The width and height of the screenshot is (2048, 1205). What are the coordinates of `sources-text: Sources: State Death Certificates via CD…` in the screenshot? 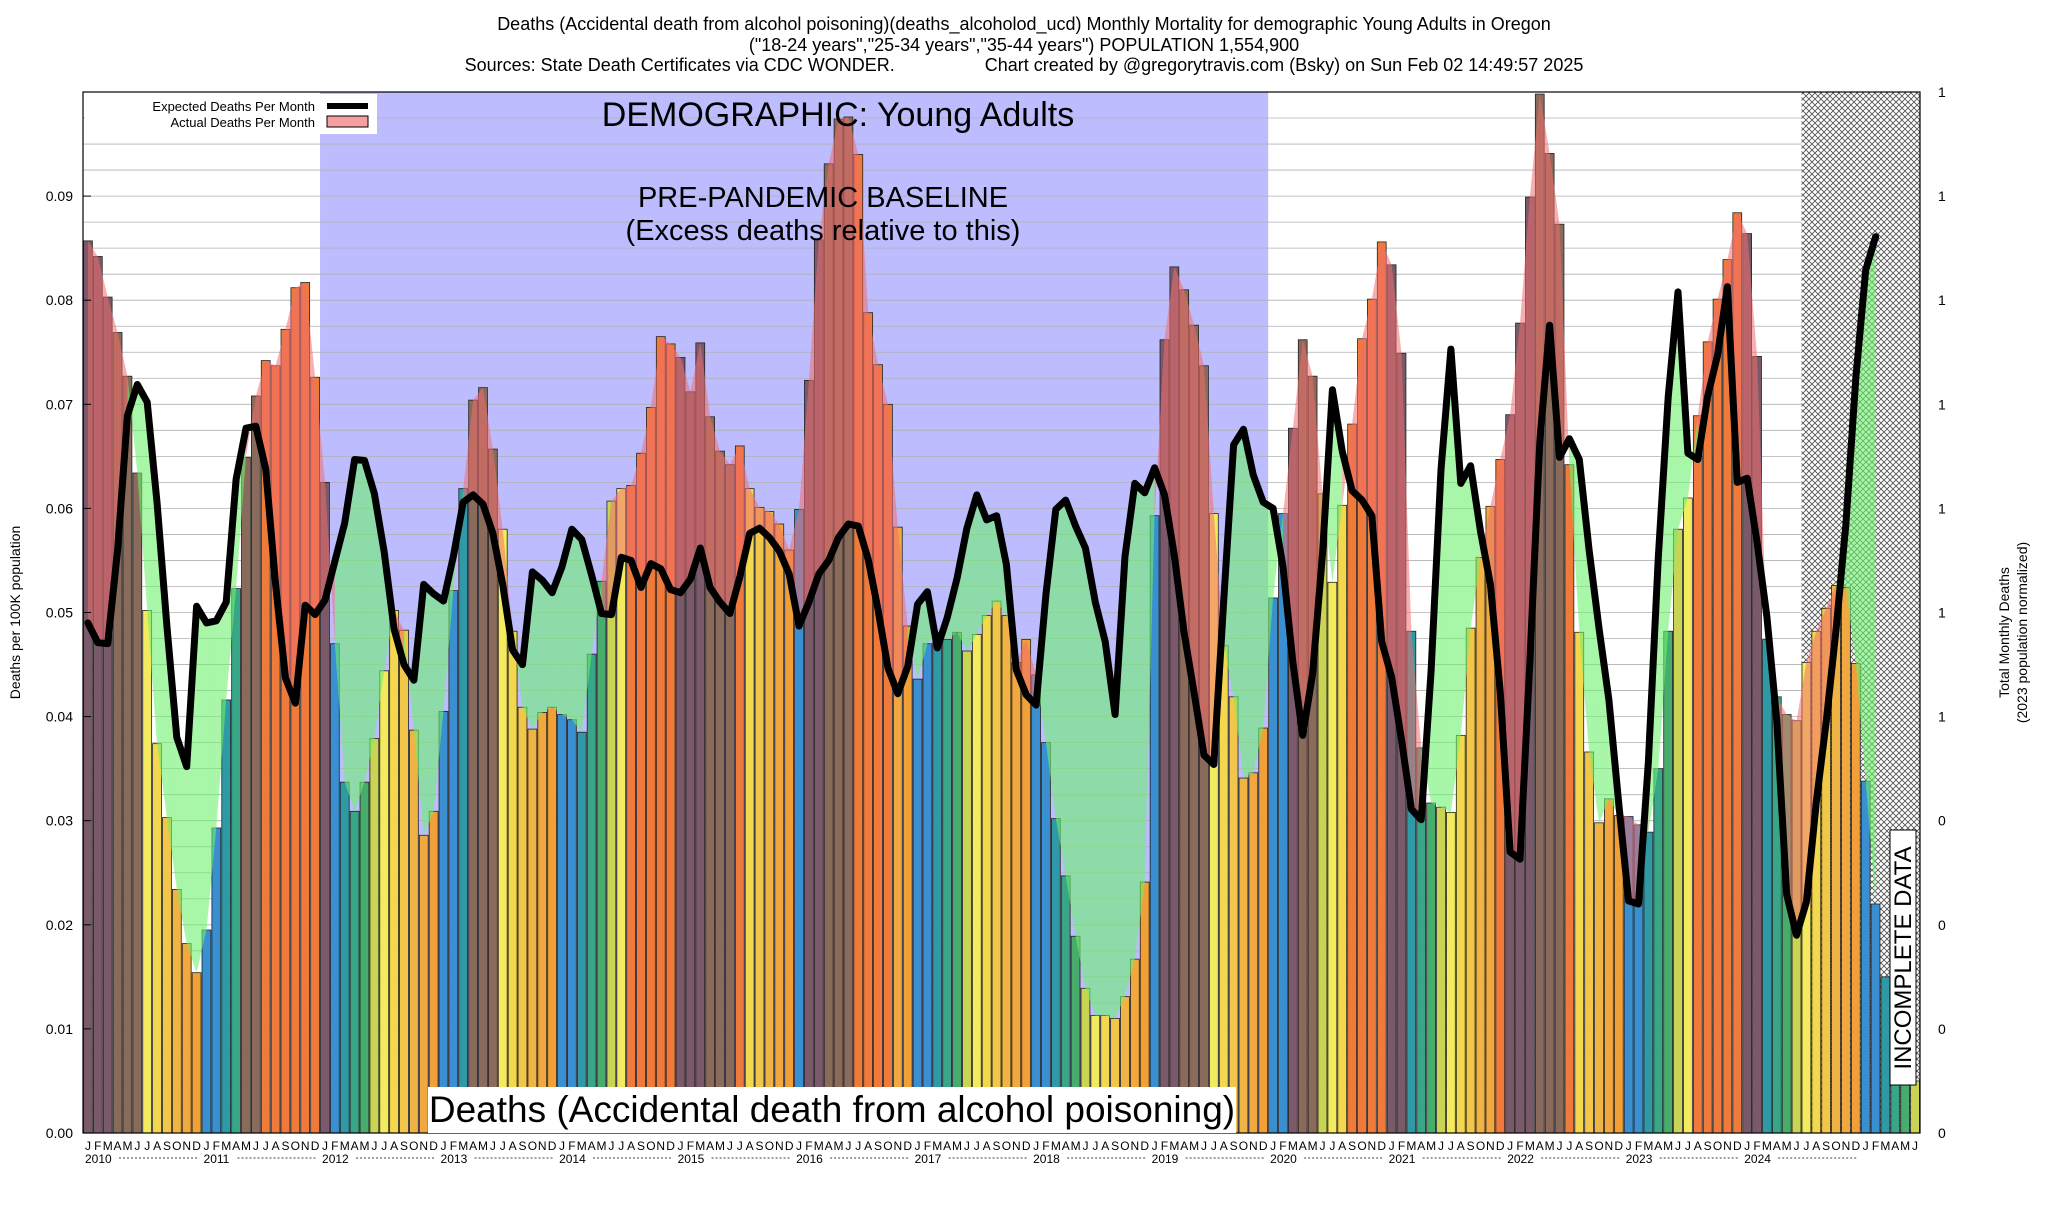 It's located at (679, 65).